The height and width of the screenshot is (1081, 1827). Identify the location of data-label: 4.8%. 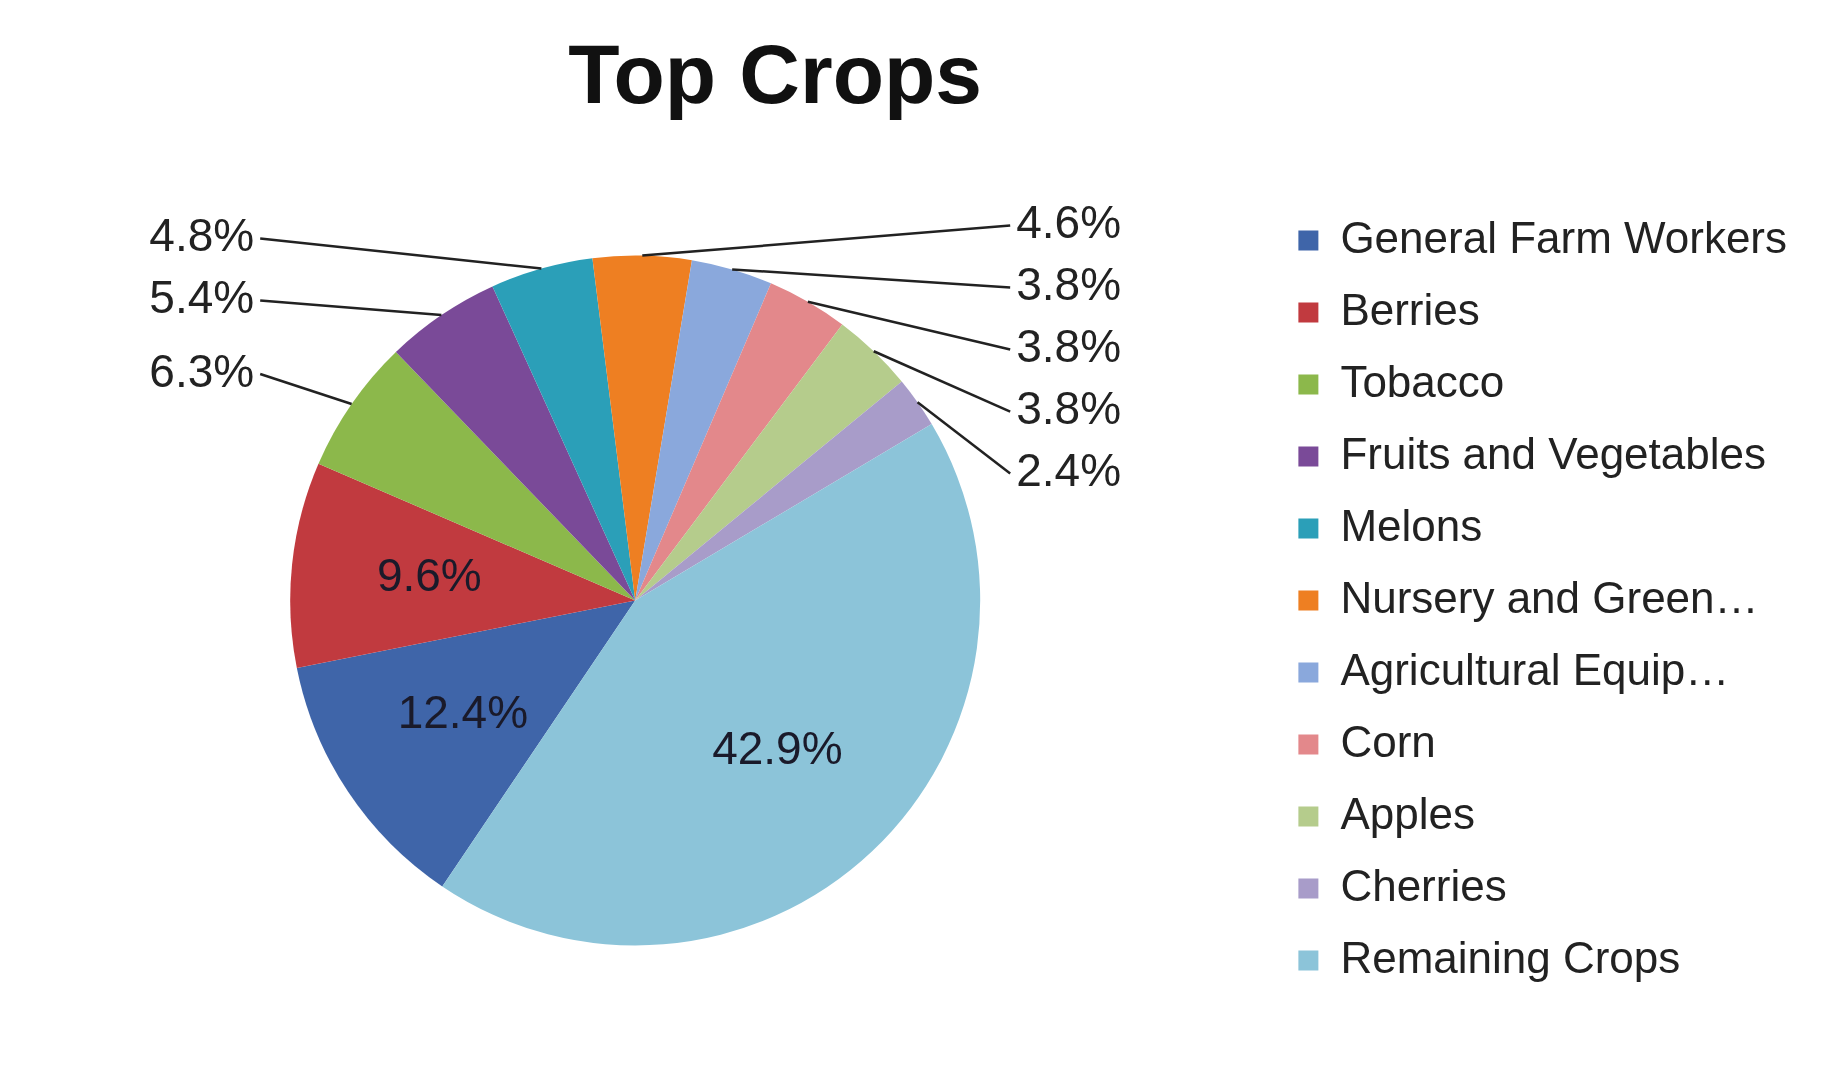
(202, 235).